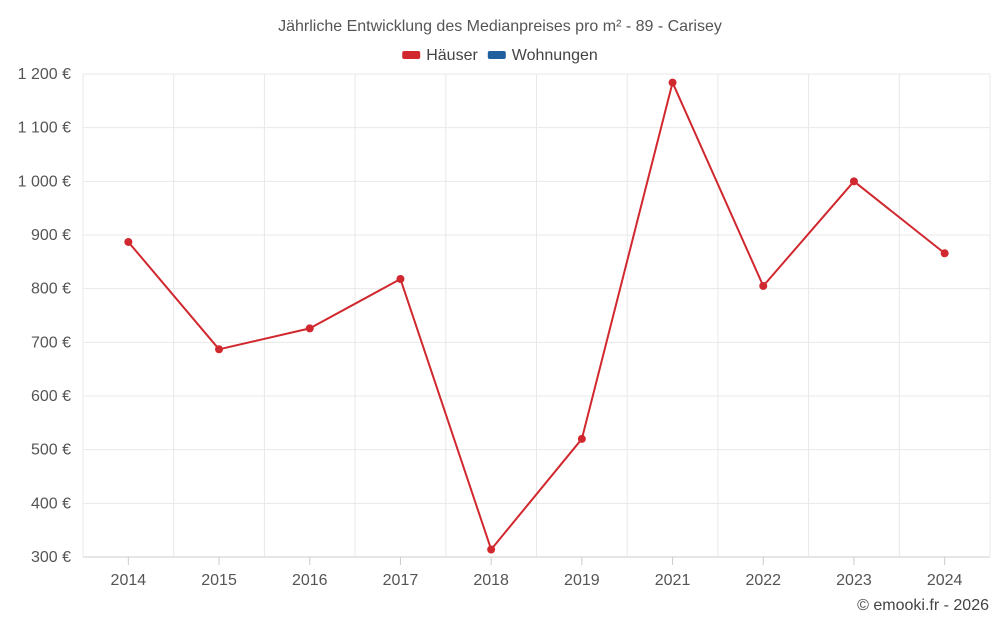  I want to click on x-tick-label: 2022, so click(763, 580).